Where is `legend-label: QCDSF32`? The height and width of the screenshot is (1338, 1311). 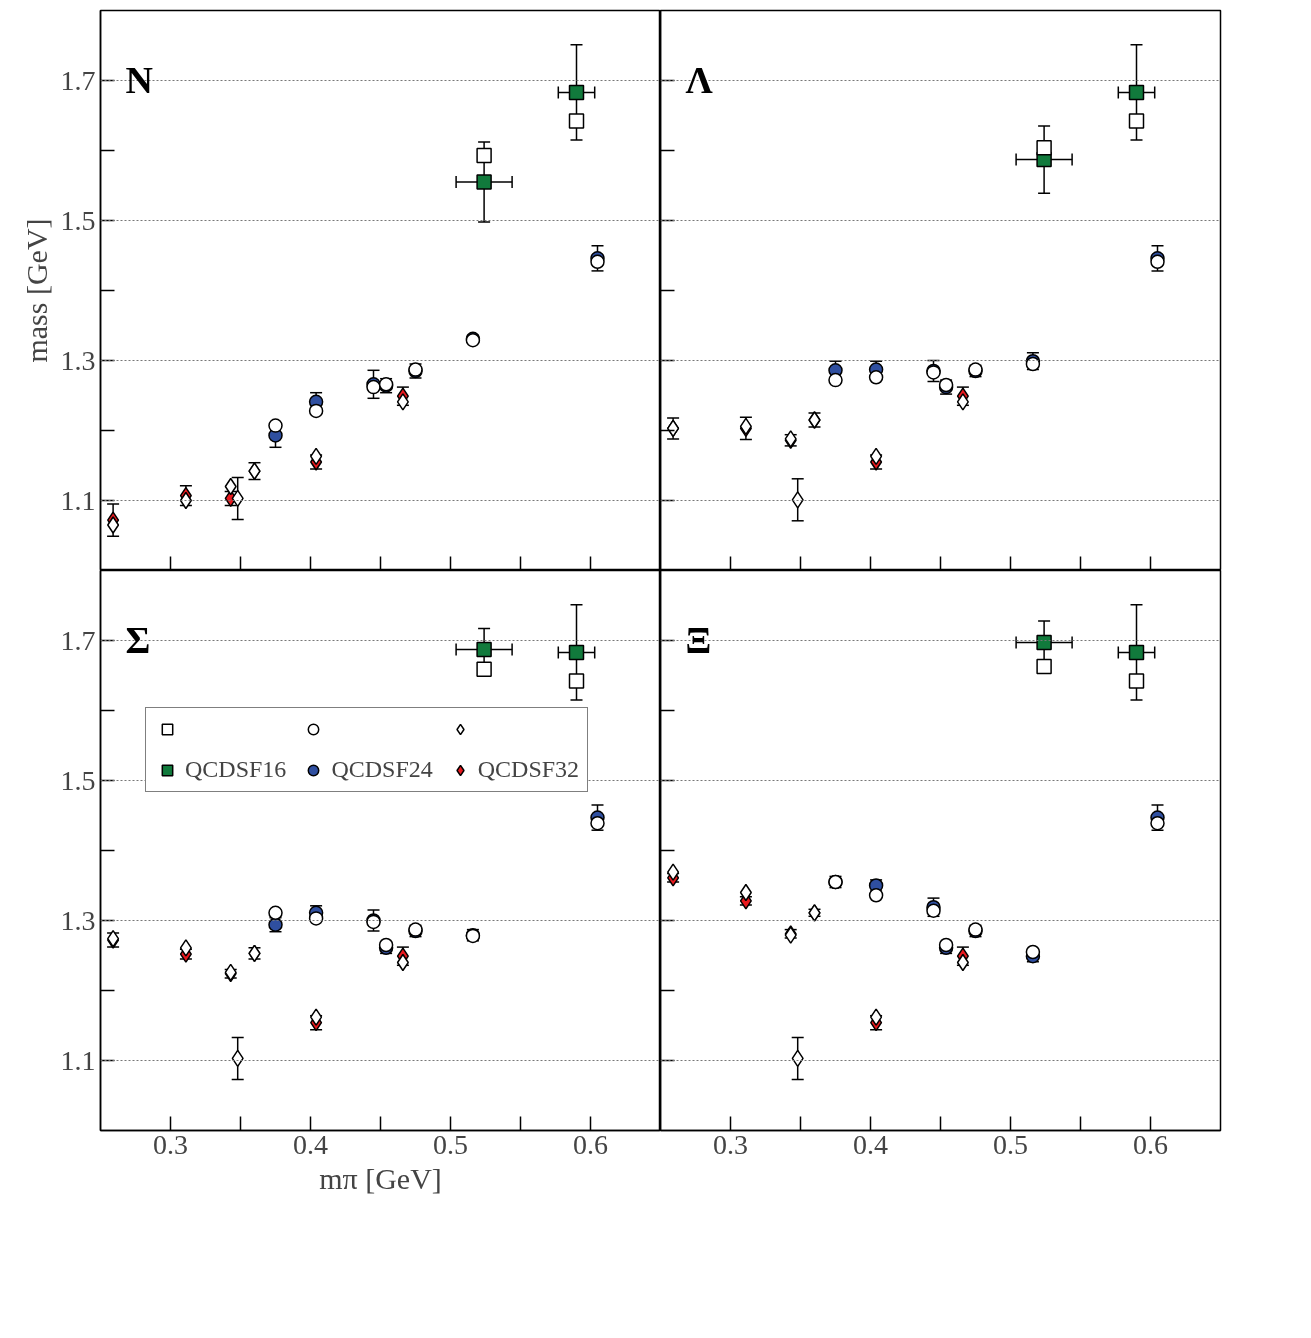 legend-label: QCDSF32 is located at coordinates (528, 769).